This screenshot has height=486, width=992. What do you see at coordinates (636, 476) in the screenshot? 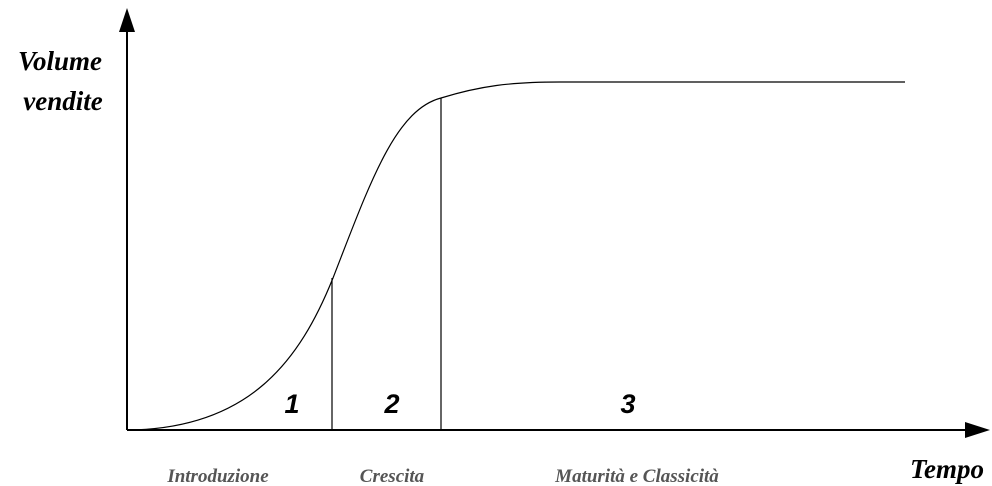
I see `phase-name: Maturità e Classicità` at bounding box center [636, 476].